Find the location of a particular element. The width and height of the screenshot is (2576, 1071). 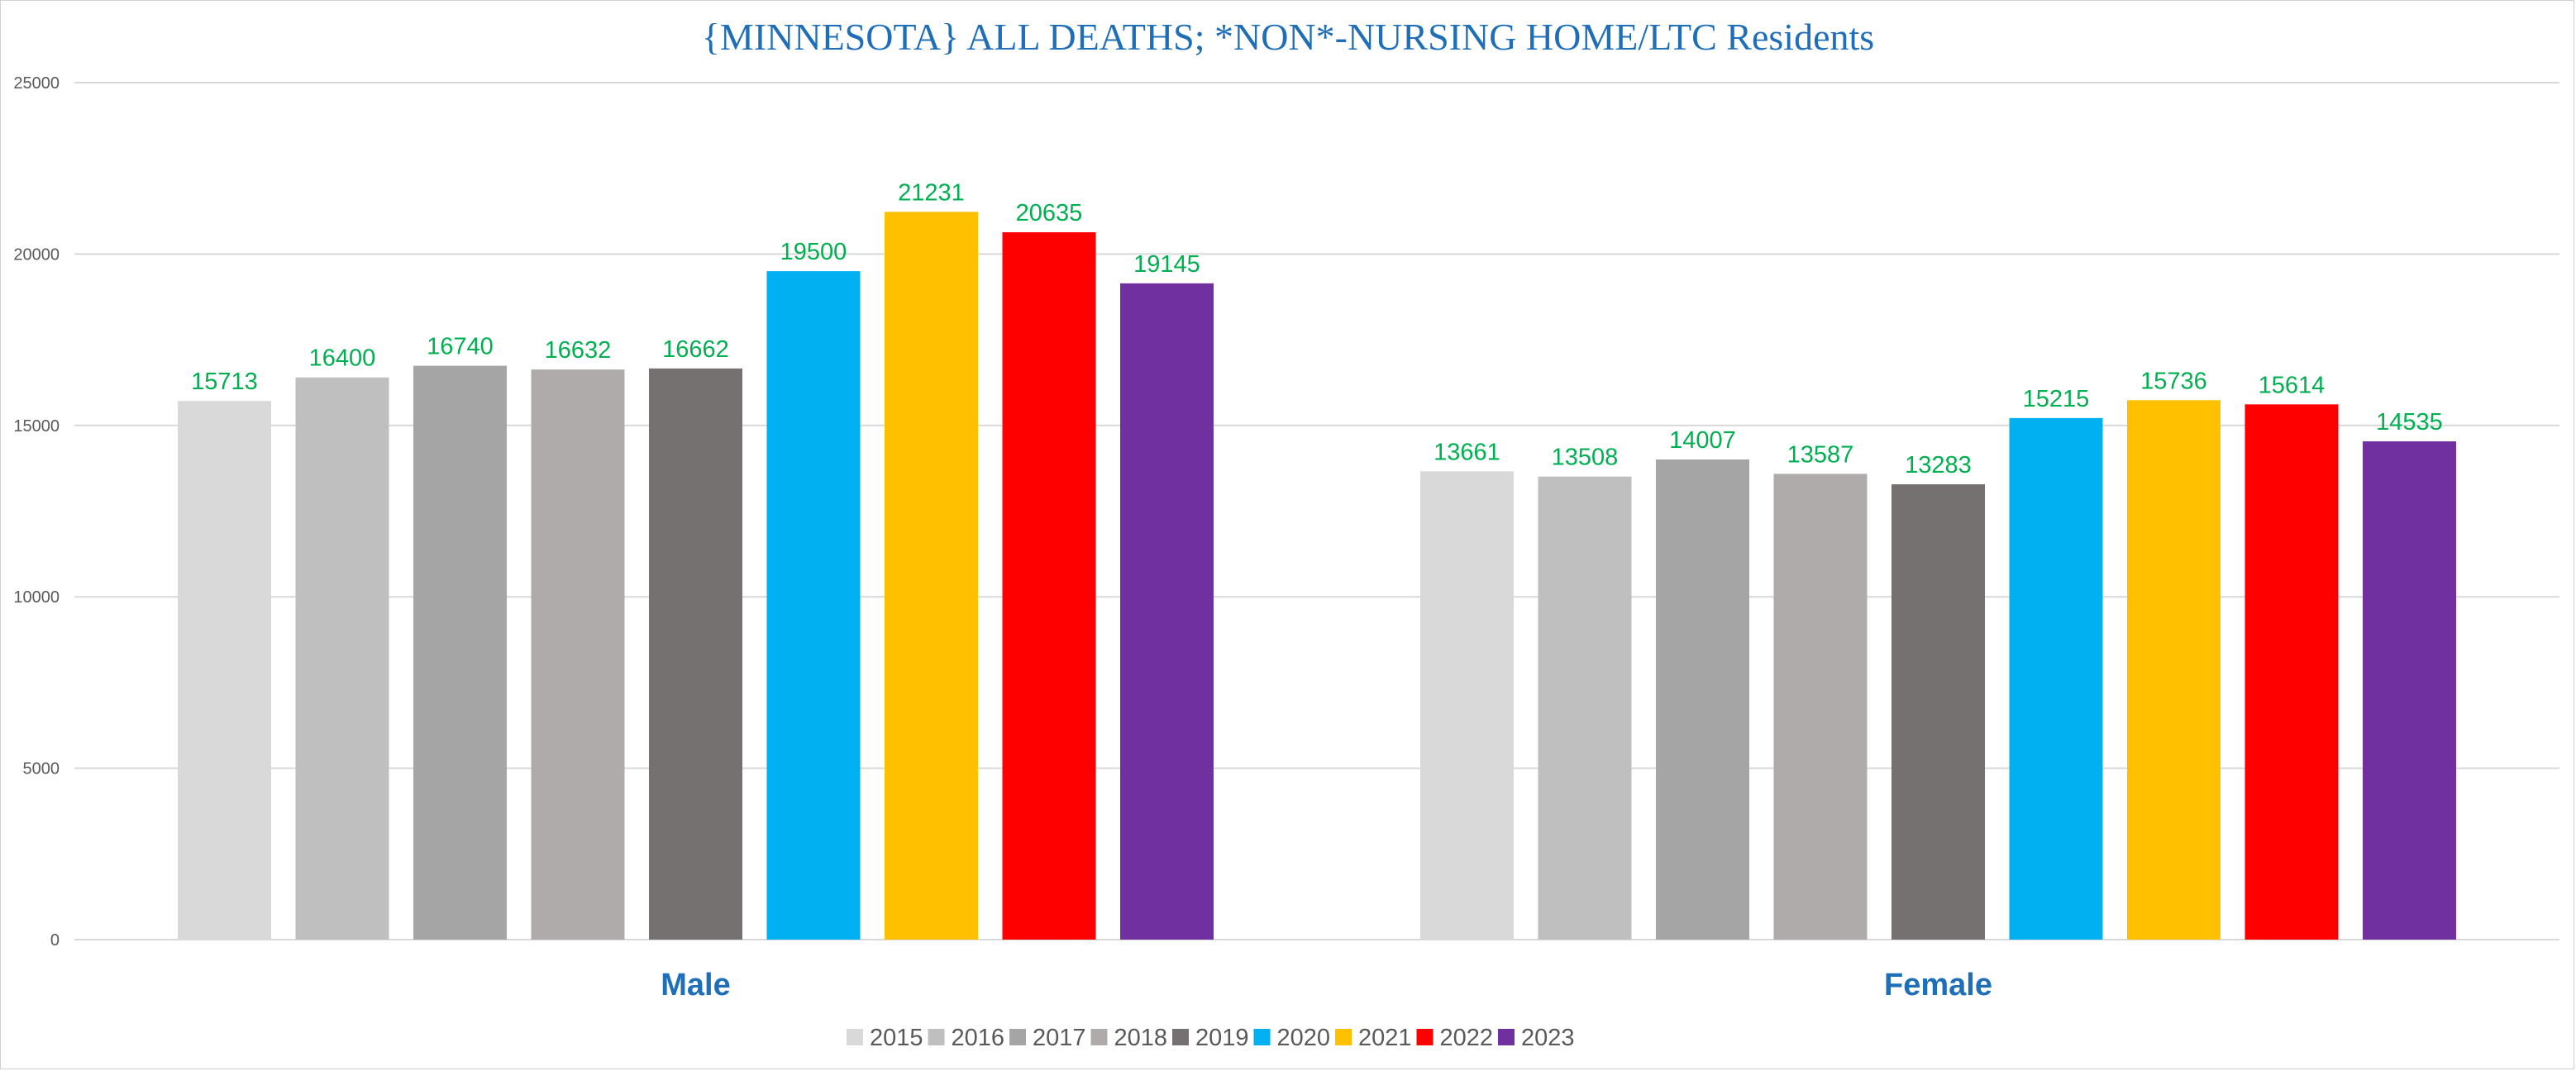

legend-swatch-2016 is located at coordinates (937, 1037).